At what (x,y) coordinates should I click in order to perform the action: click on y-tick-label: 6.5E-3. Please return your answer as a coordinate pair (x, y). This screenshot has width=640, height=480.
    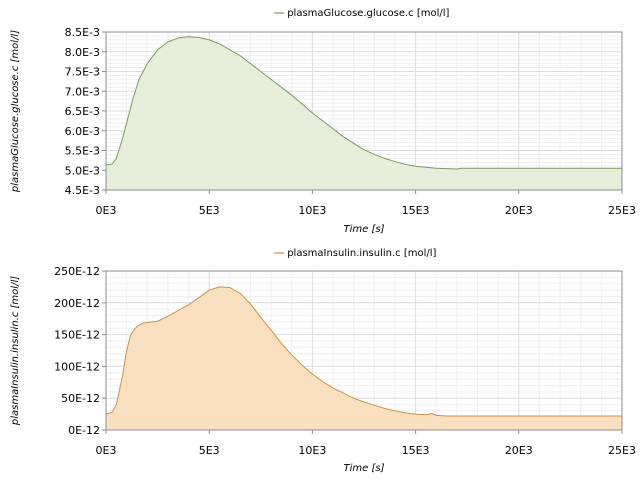
    Looking at the image, I should click on (82, 111).